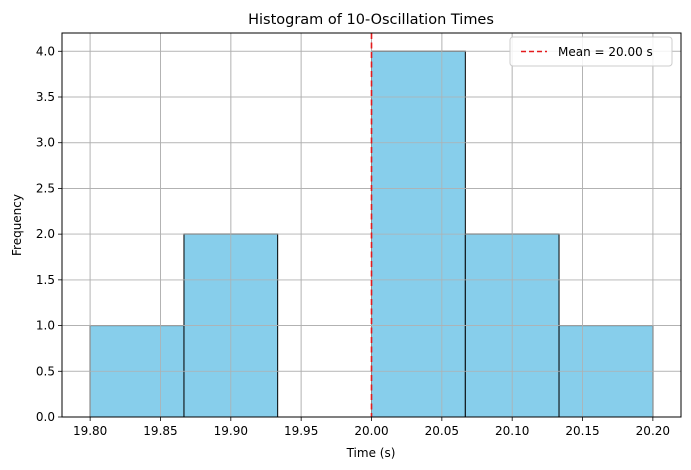  I want to click on legend-label-mean: Mean = 20.00 s, so click(605, 52).